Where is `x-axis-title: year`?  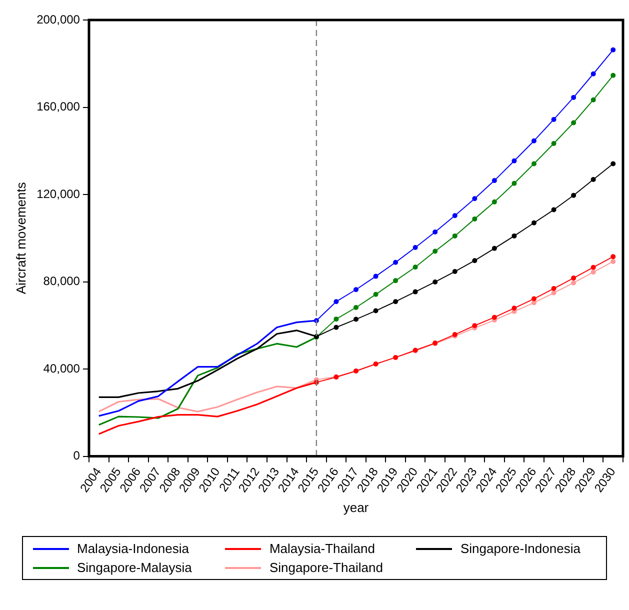
x-axis-title: year is located at coordinates (356, 507).